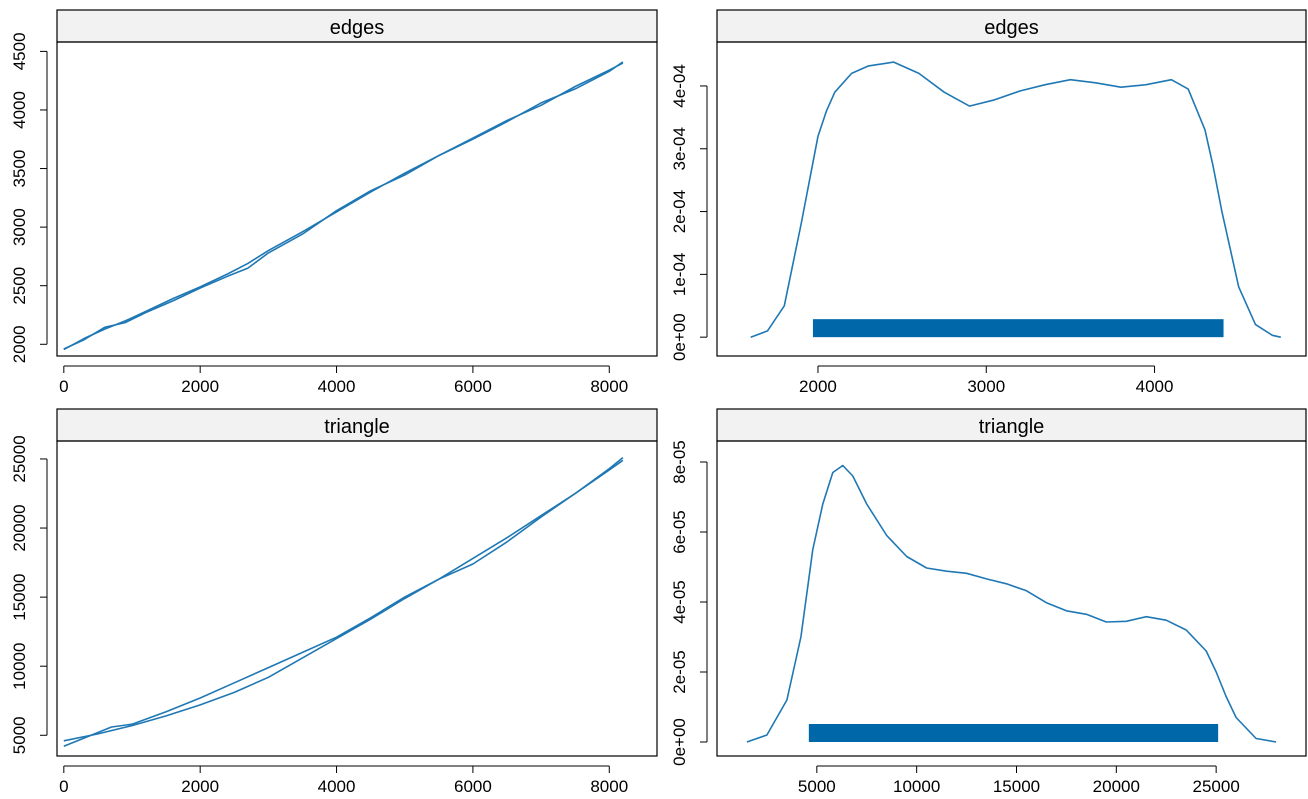  Describe the element at coordinates (19, 110) in the screenshot. I see `y-tick-label: 4000` at that location.